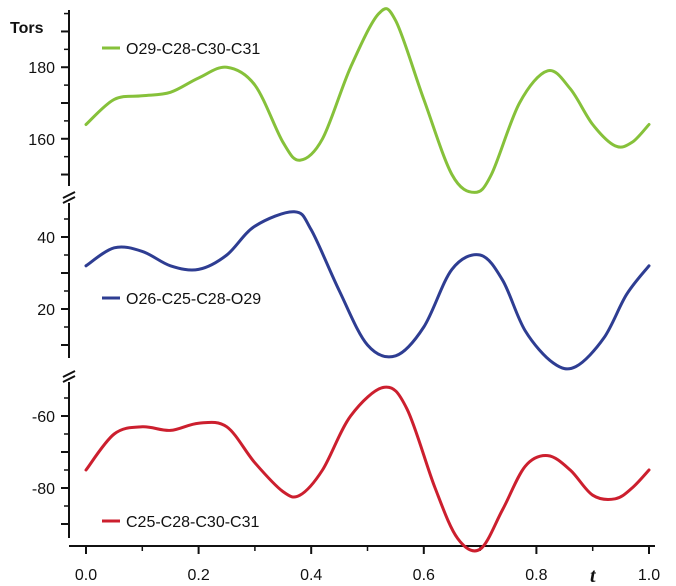 This screenshot has width=676, height=586. Describe the element at coordinates (43, 417) in the screenshot. I see `y-tick-label: -60` at that location.